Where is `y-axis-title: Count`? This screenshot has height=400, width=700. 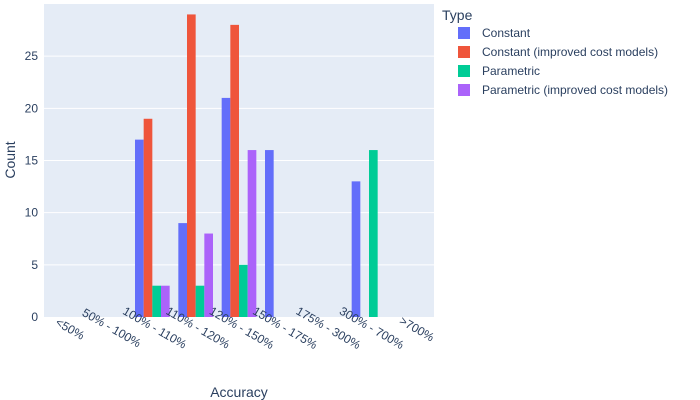
y-axis-title: Count is located at coordinates (10, 159).